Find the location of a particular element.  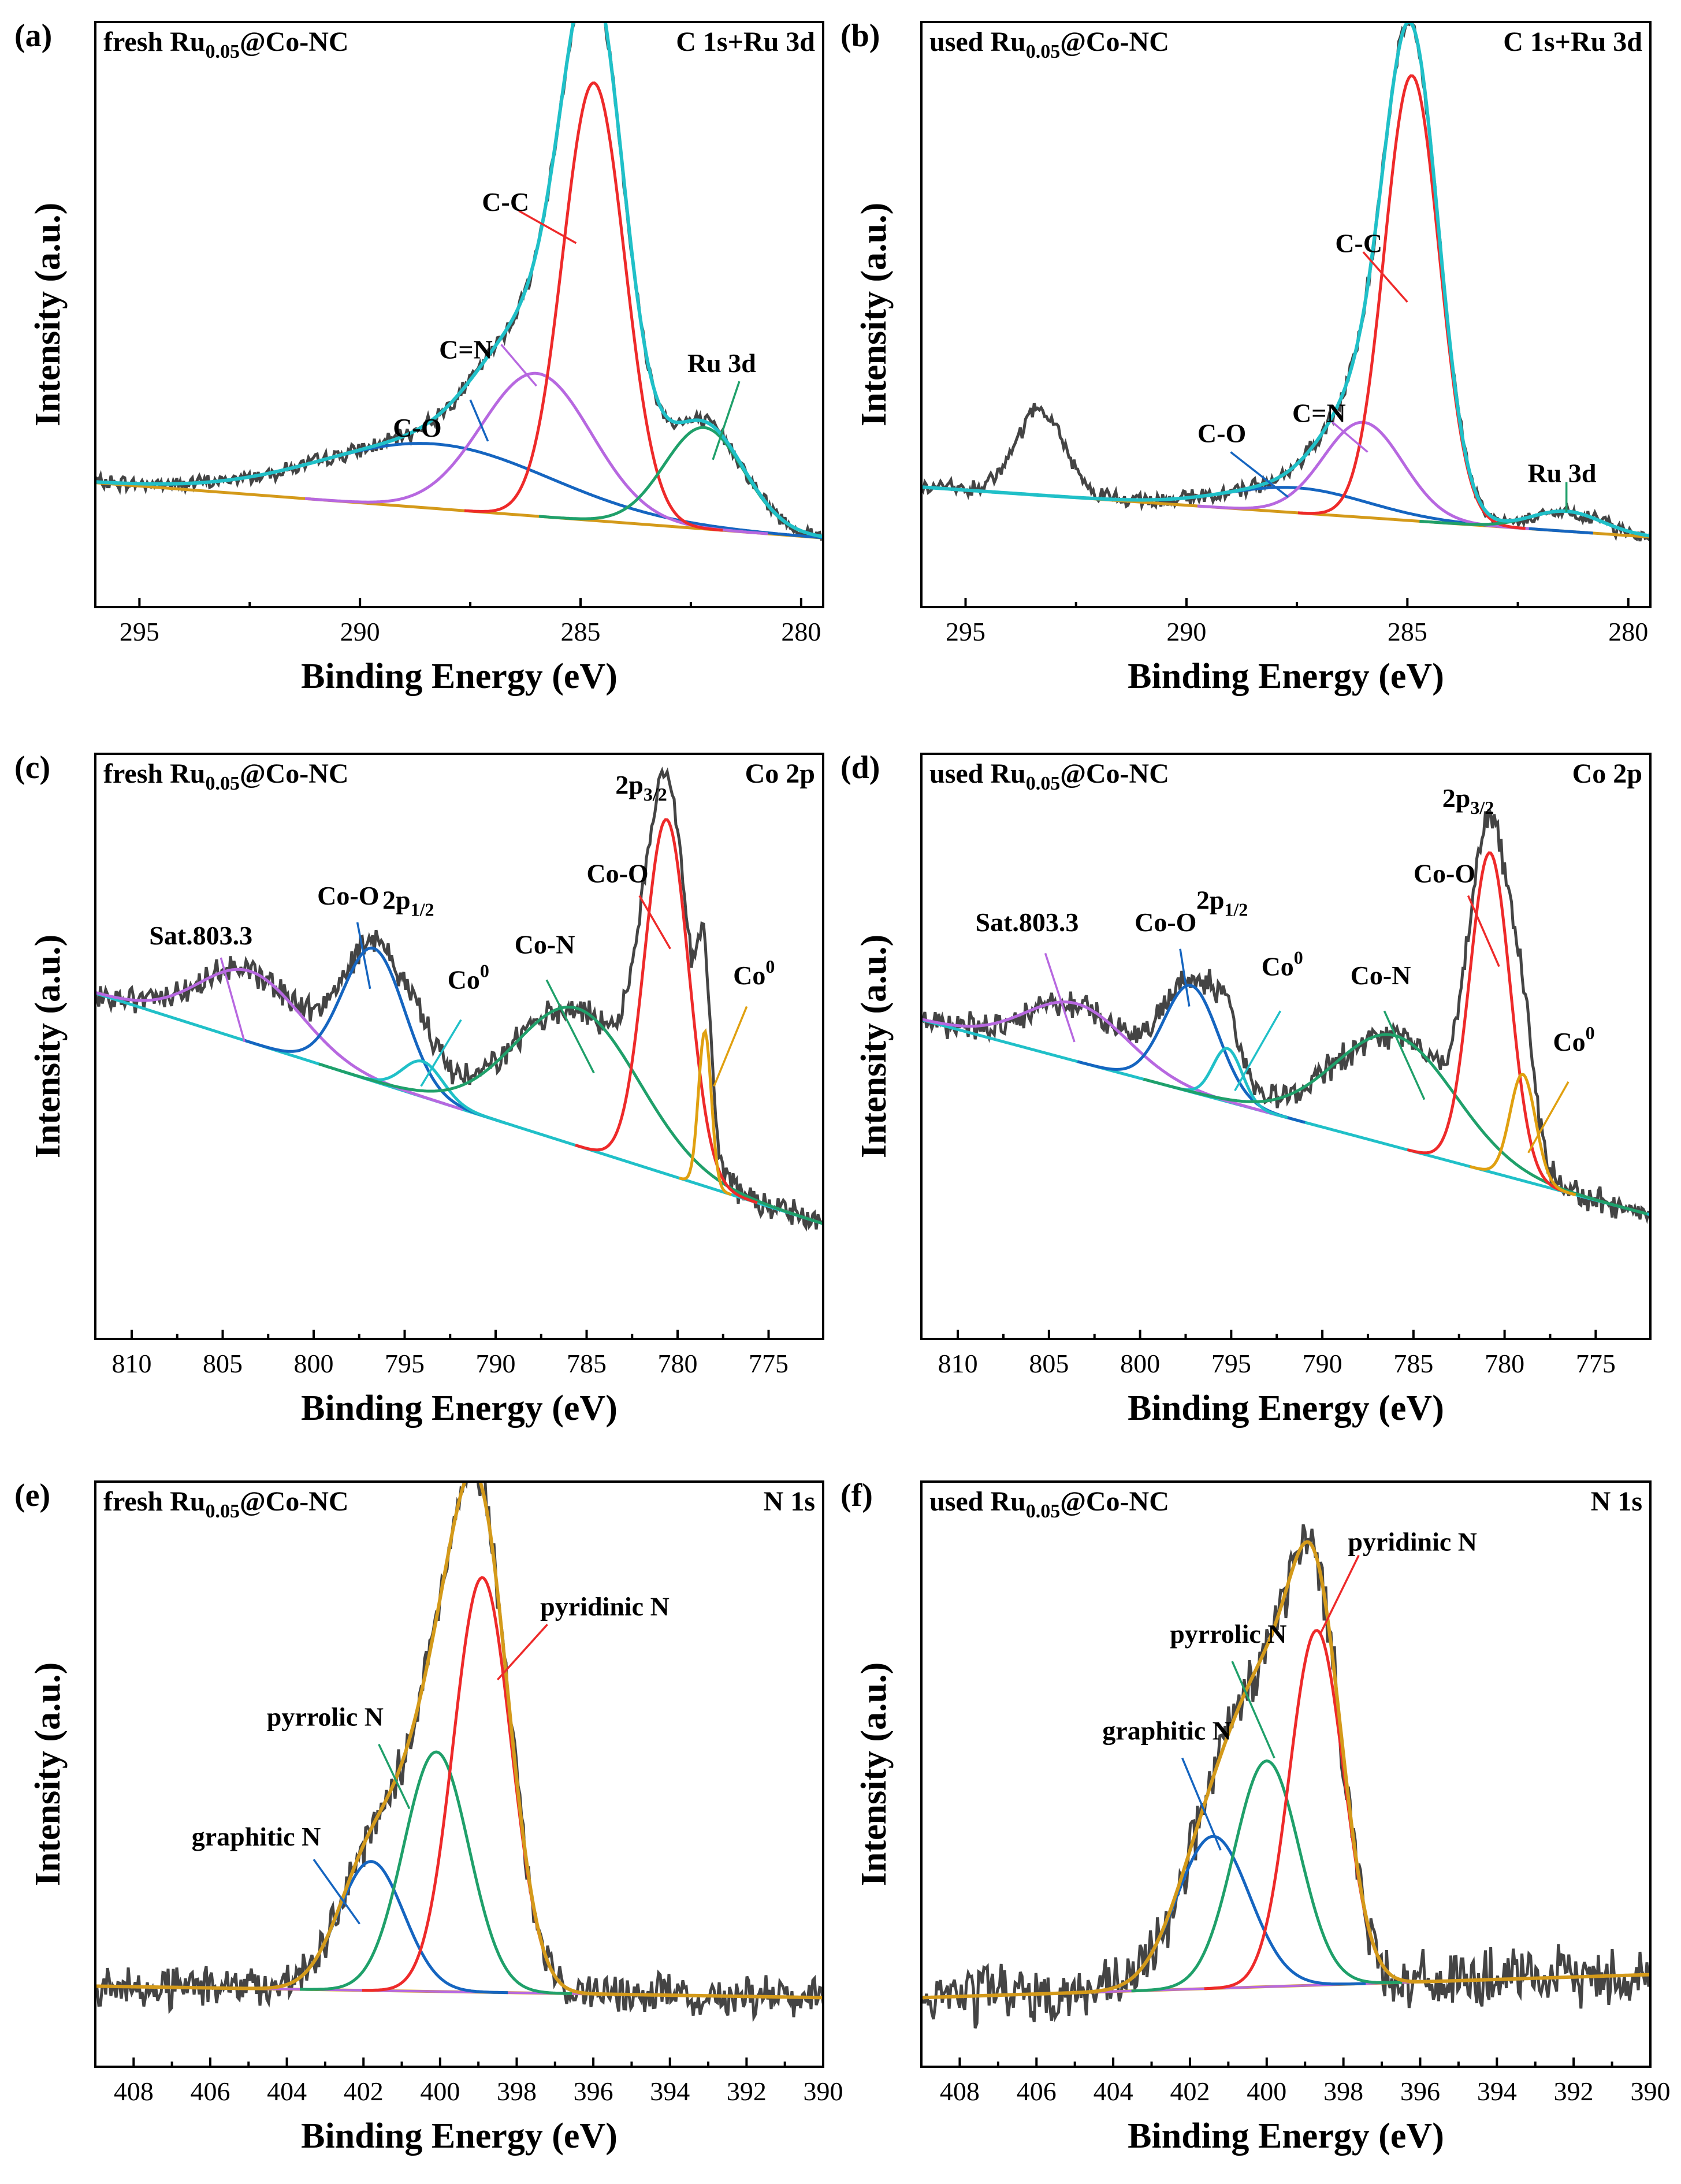

region-label: Co 2p is located at coordinates (780, 774).